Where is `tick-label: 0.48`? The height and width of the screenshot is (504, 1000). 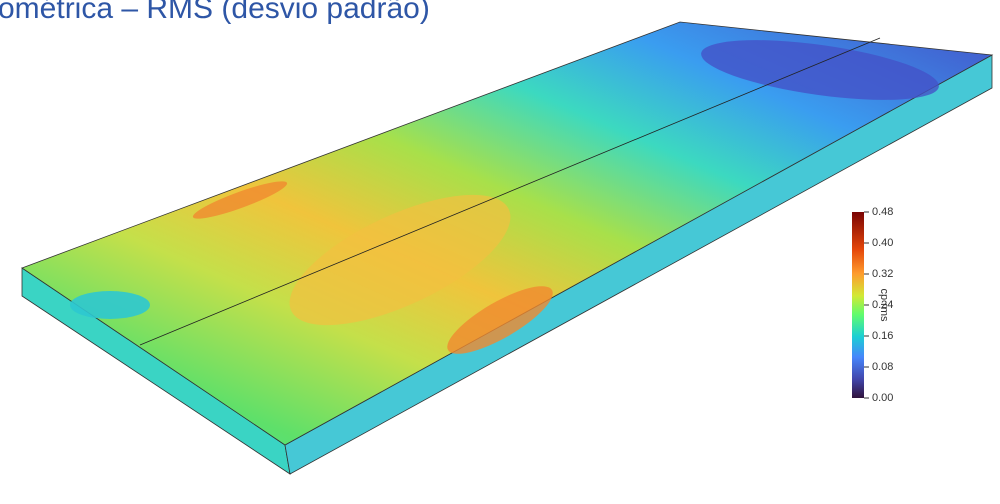 tick-label: 0.48 is located at coordinates (882, 212).